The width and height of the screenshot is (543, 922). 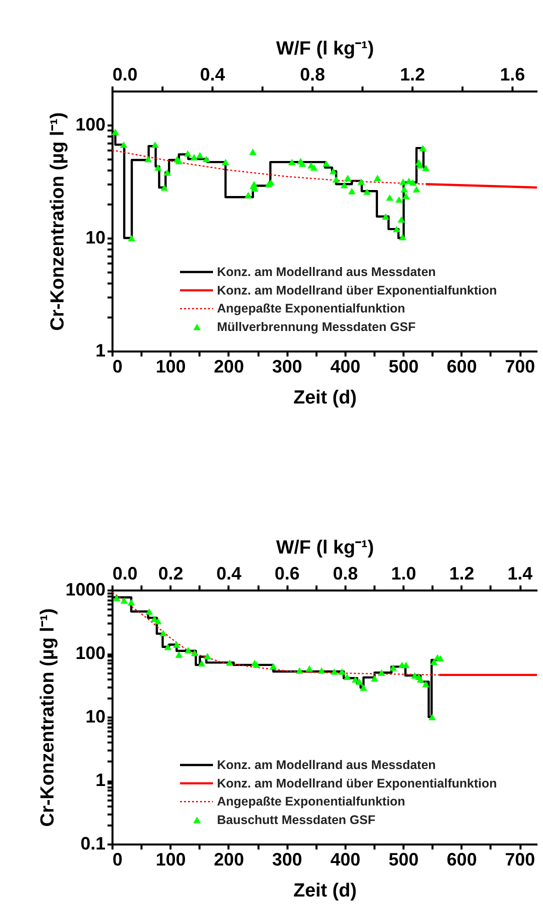 What do you see at coordinates (326, 272) in the screenshot?
I see `legend-label: Konz. am Modellrand aus Messdaten` at bounding box center [326, 272].